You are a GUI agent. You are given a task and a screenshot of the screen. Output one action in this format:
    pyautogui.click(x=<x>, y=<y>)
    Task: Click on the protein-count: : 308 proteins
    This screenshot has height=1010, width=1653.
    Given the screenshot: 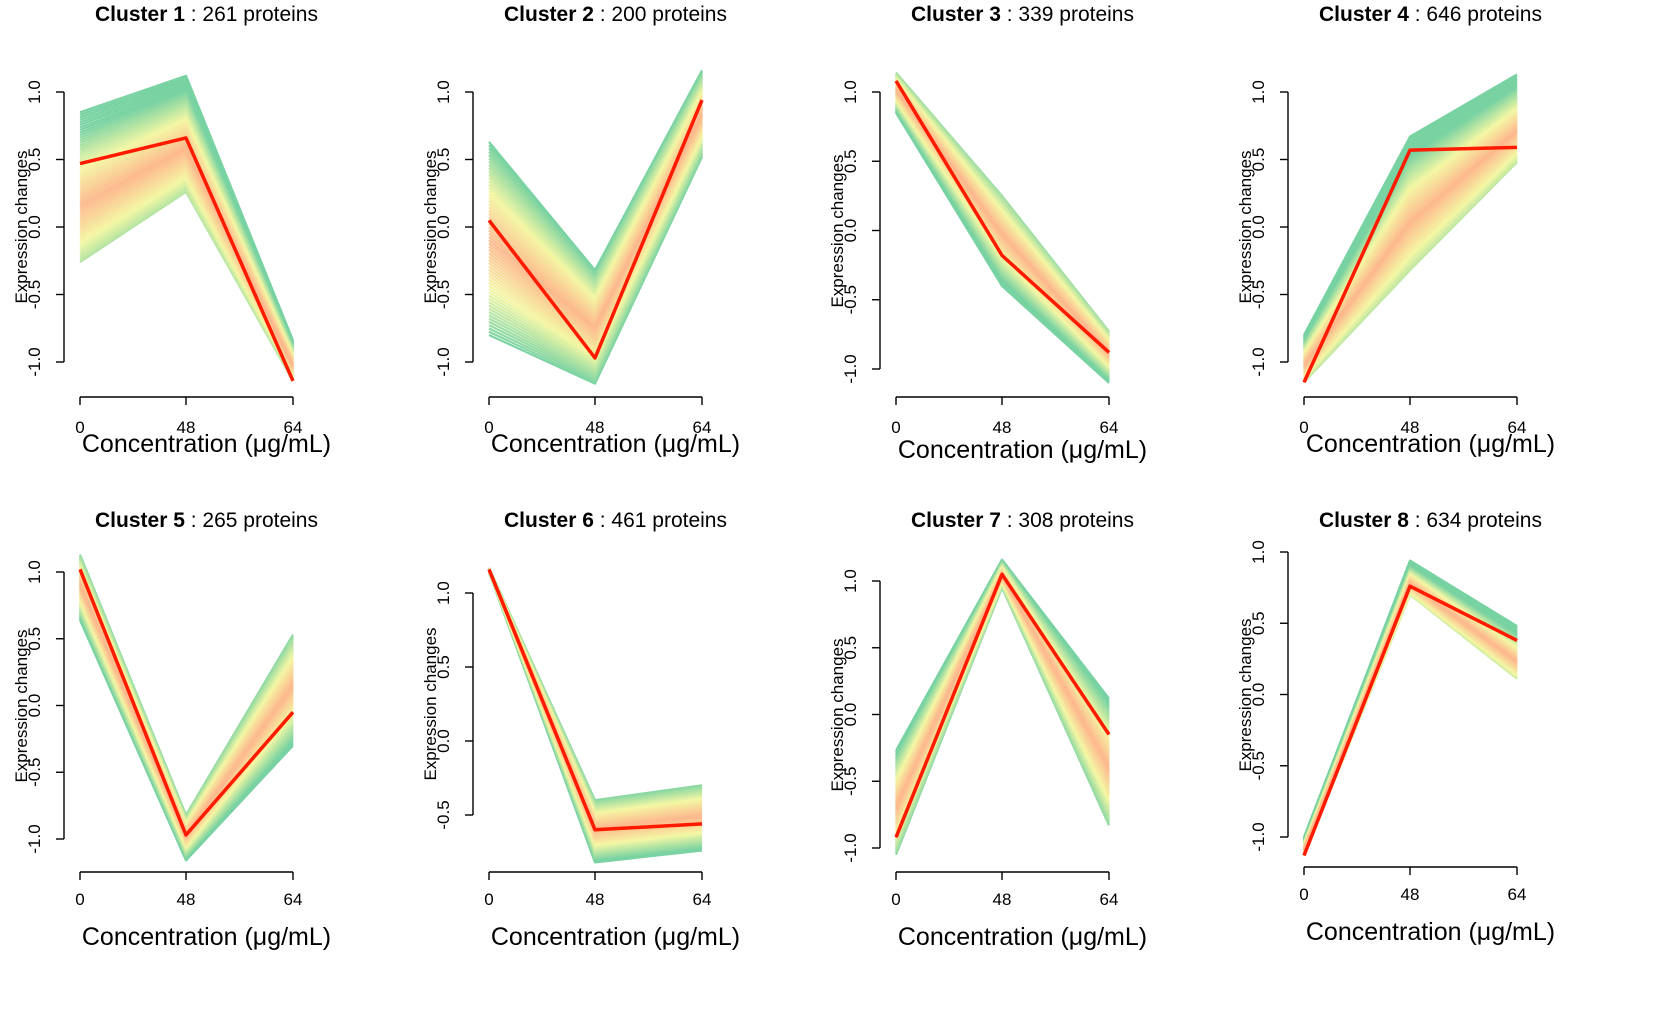 What is the action you would take?
    pyautogui.click(x=1067, y=520)
    